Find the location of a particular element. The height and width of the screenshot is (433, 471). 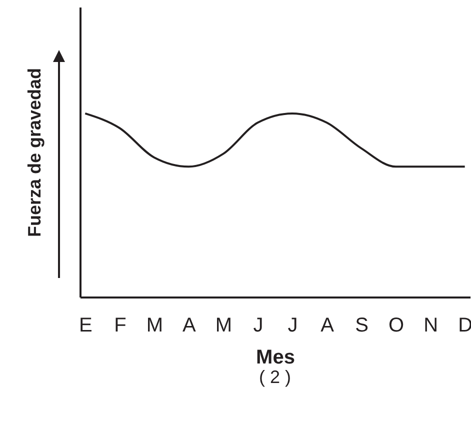

text: ( 2 ) is located at coordinates (275, 377).